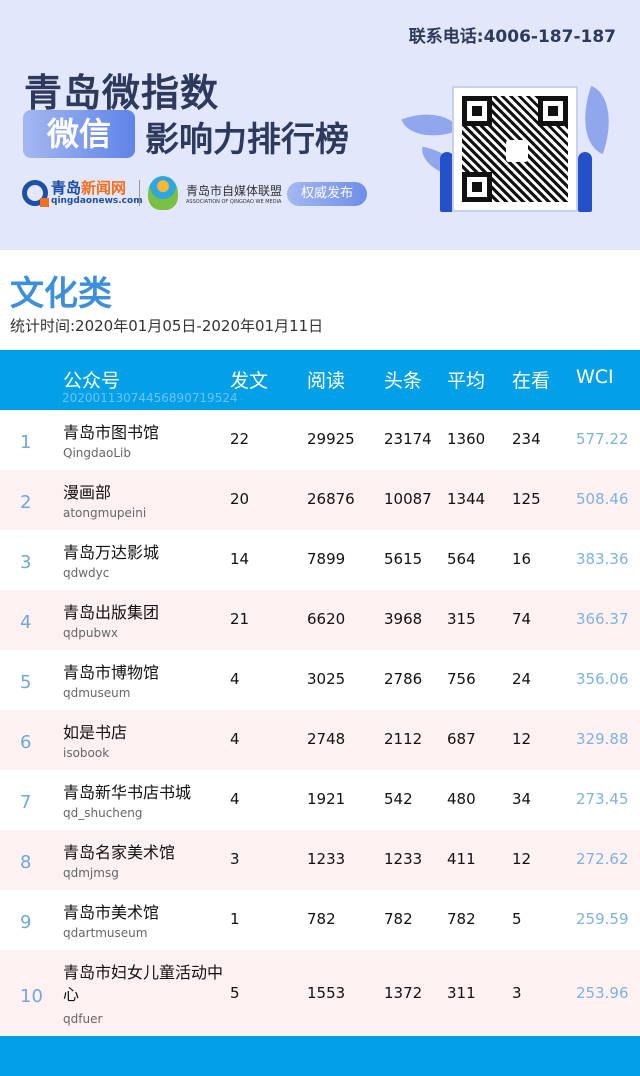 The image size is (640, 1076). Describe the element at coordinates (97, 453) in the screenshot. I see `account-id: QingdaoLib` at that location.